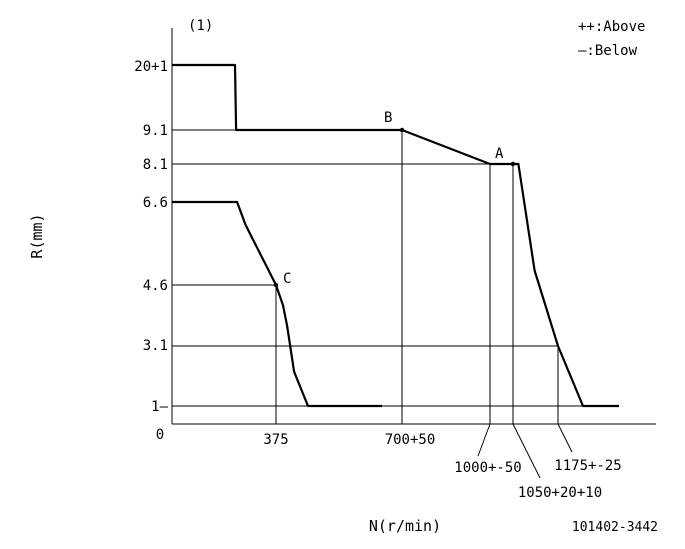  Describe the element at coordinates (155, 346) in the screenshot. I see `y-tick-label: 3.1` at that location.